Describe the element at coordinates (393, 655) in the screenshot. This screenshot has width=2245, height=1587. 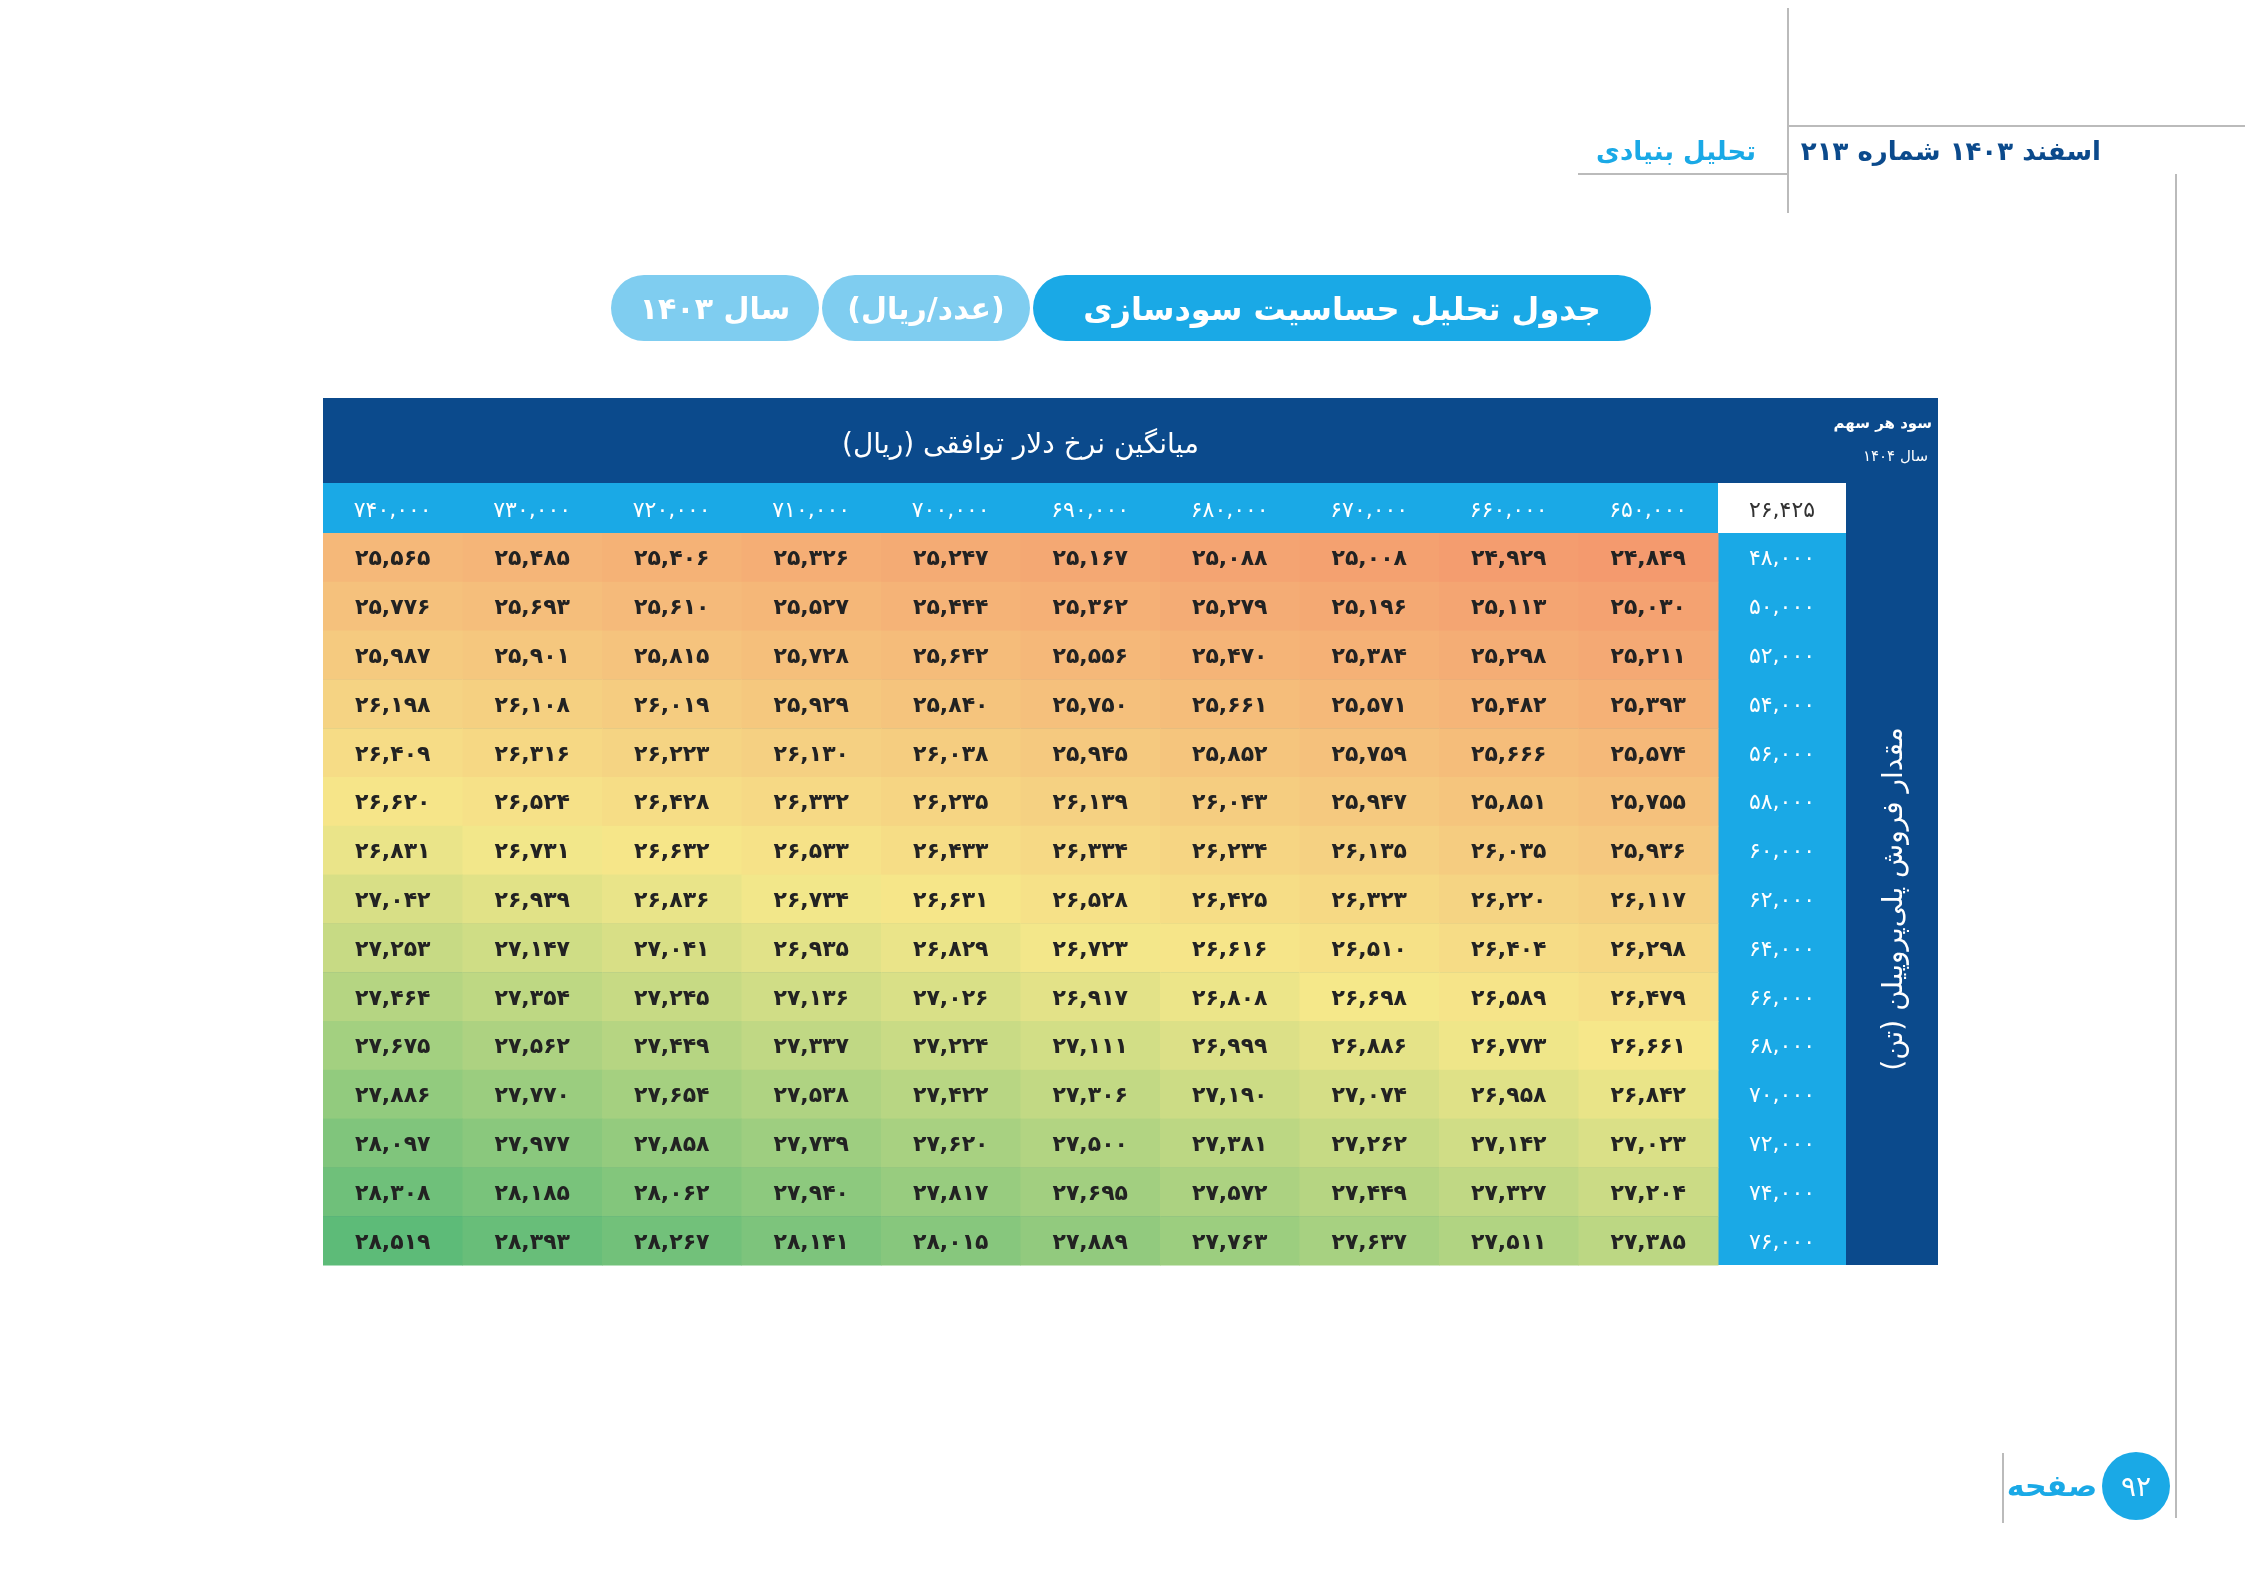
I see `data-label: ۲۵,۹۸۷` at that location.